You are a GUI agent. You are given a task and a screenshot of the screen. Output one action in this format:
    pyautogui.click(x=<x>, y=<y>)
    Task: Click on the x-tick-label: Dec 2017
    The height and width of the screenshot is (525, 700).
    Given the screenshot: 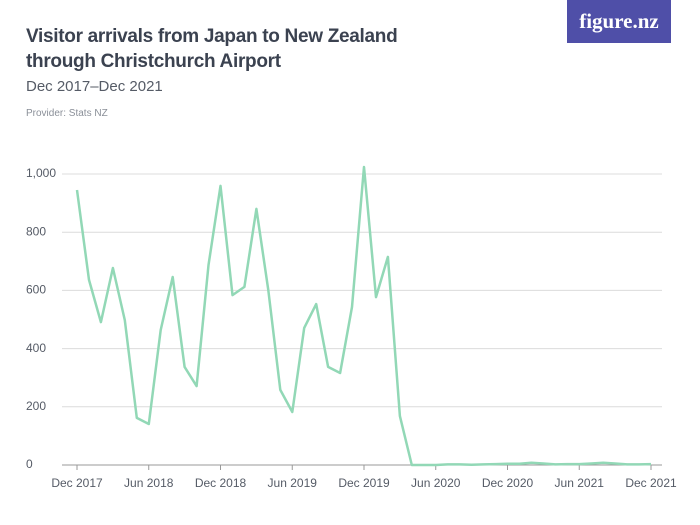 What is the action you would take?
    pyautogui.click(x=77, y=483)
    